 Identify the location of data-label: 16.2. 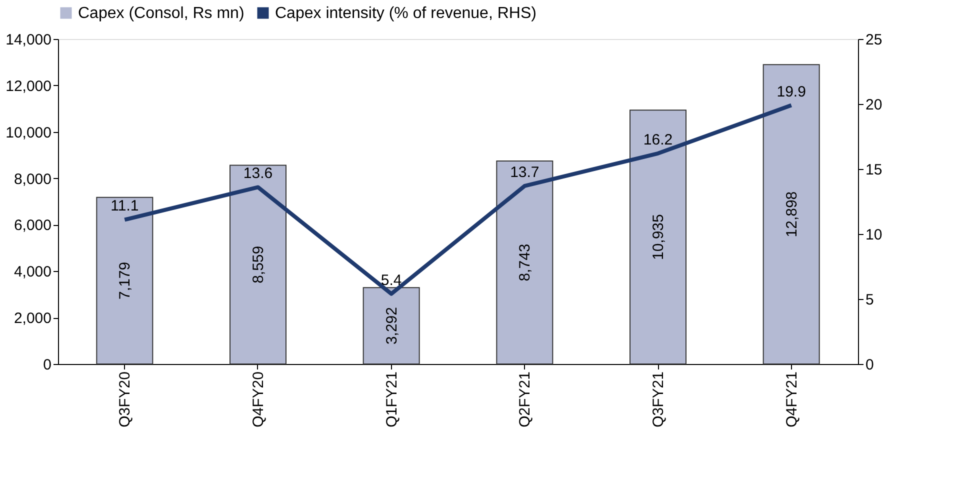
(658, 139).